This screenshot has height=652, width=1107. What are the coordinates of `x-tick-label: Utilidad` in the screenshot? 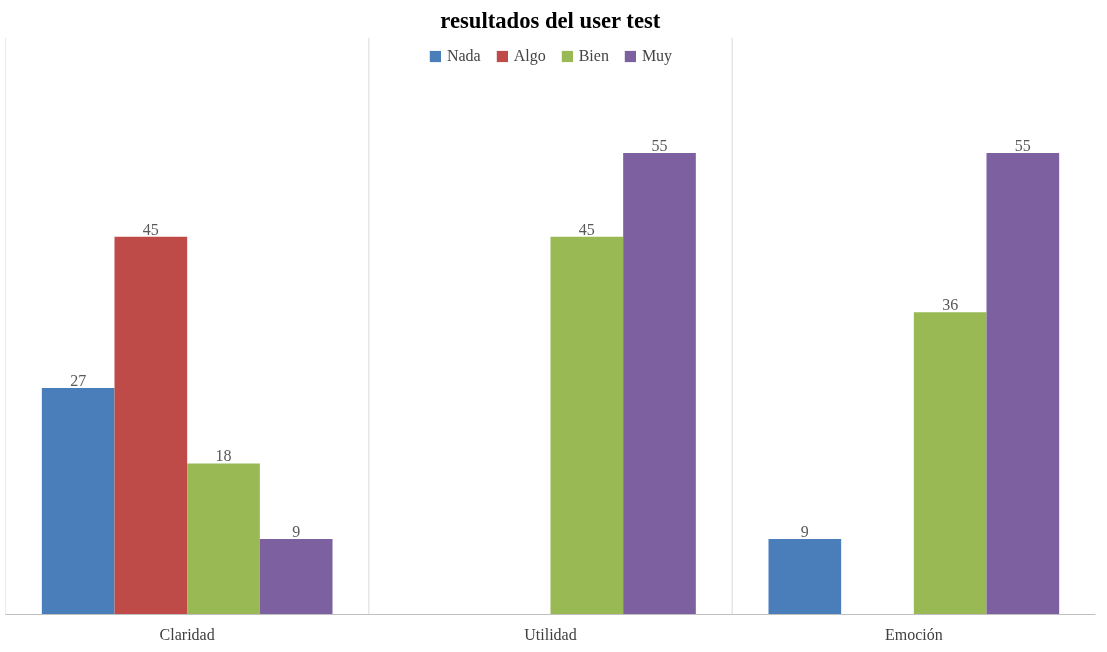 It's located at (550, 634).